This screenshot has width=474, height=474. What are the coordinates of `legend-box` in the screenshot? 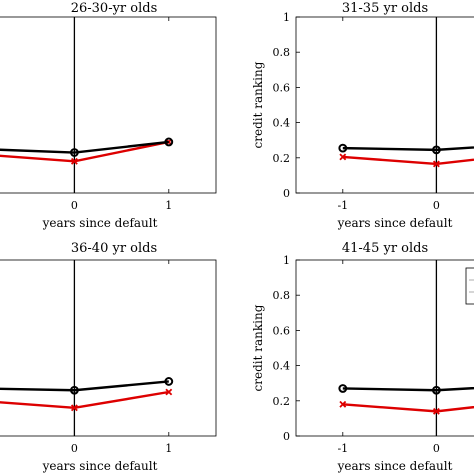 It's located at (469, 286).